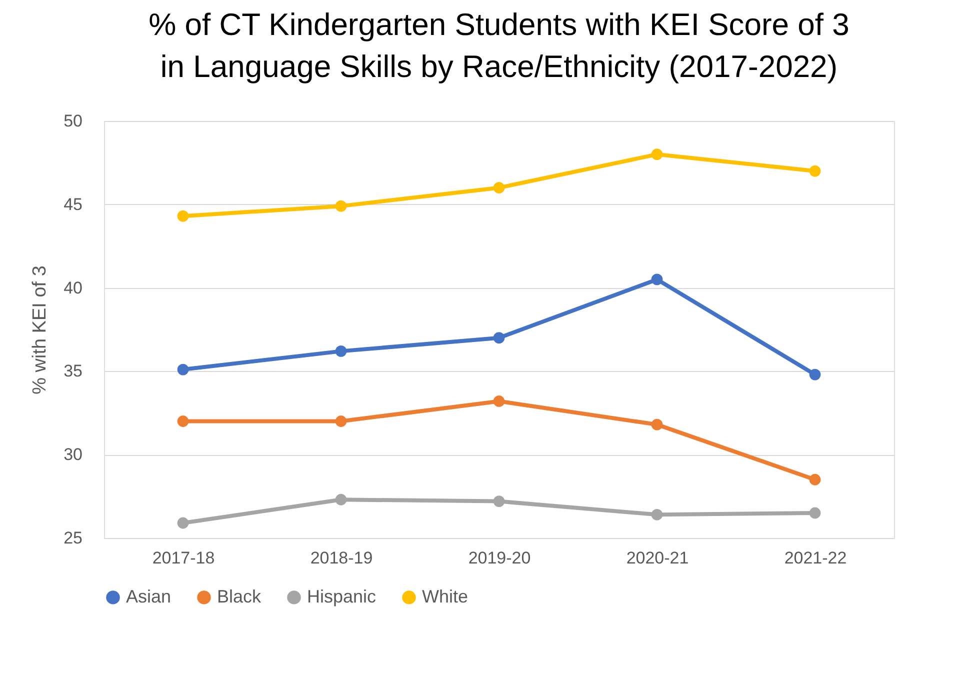  I want to click on y-tick-label: 30, so click(73, 454).